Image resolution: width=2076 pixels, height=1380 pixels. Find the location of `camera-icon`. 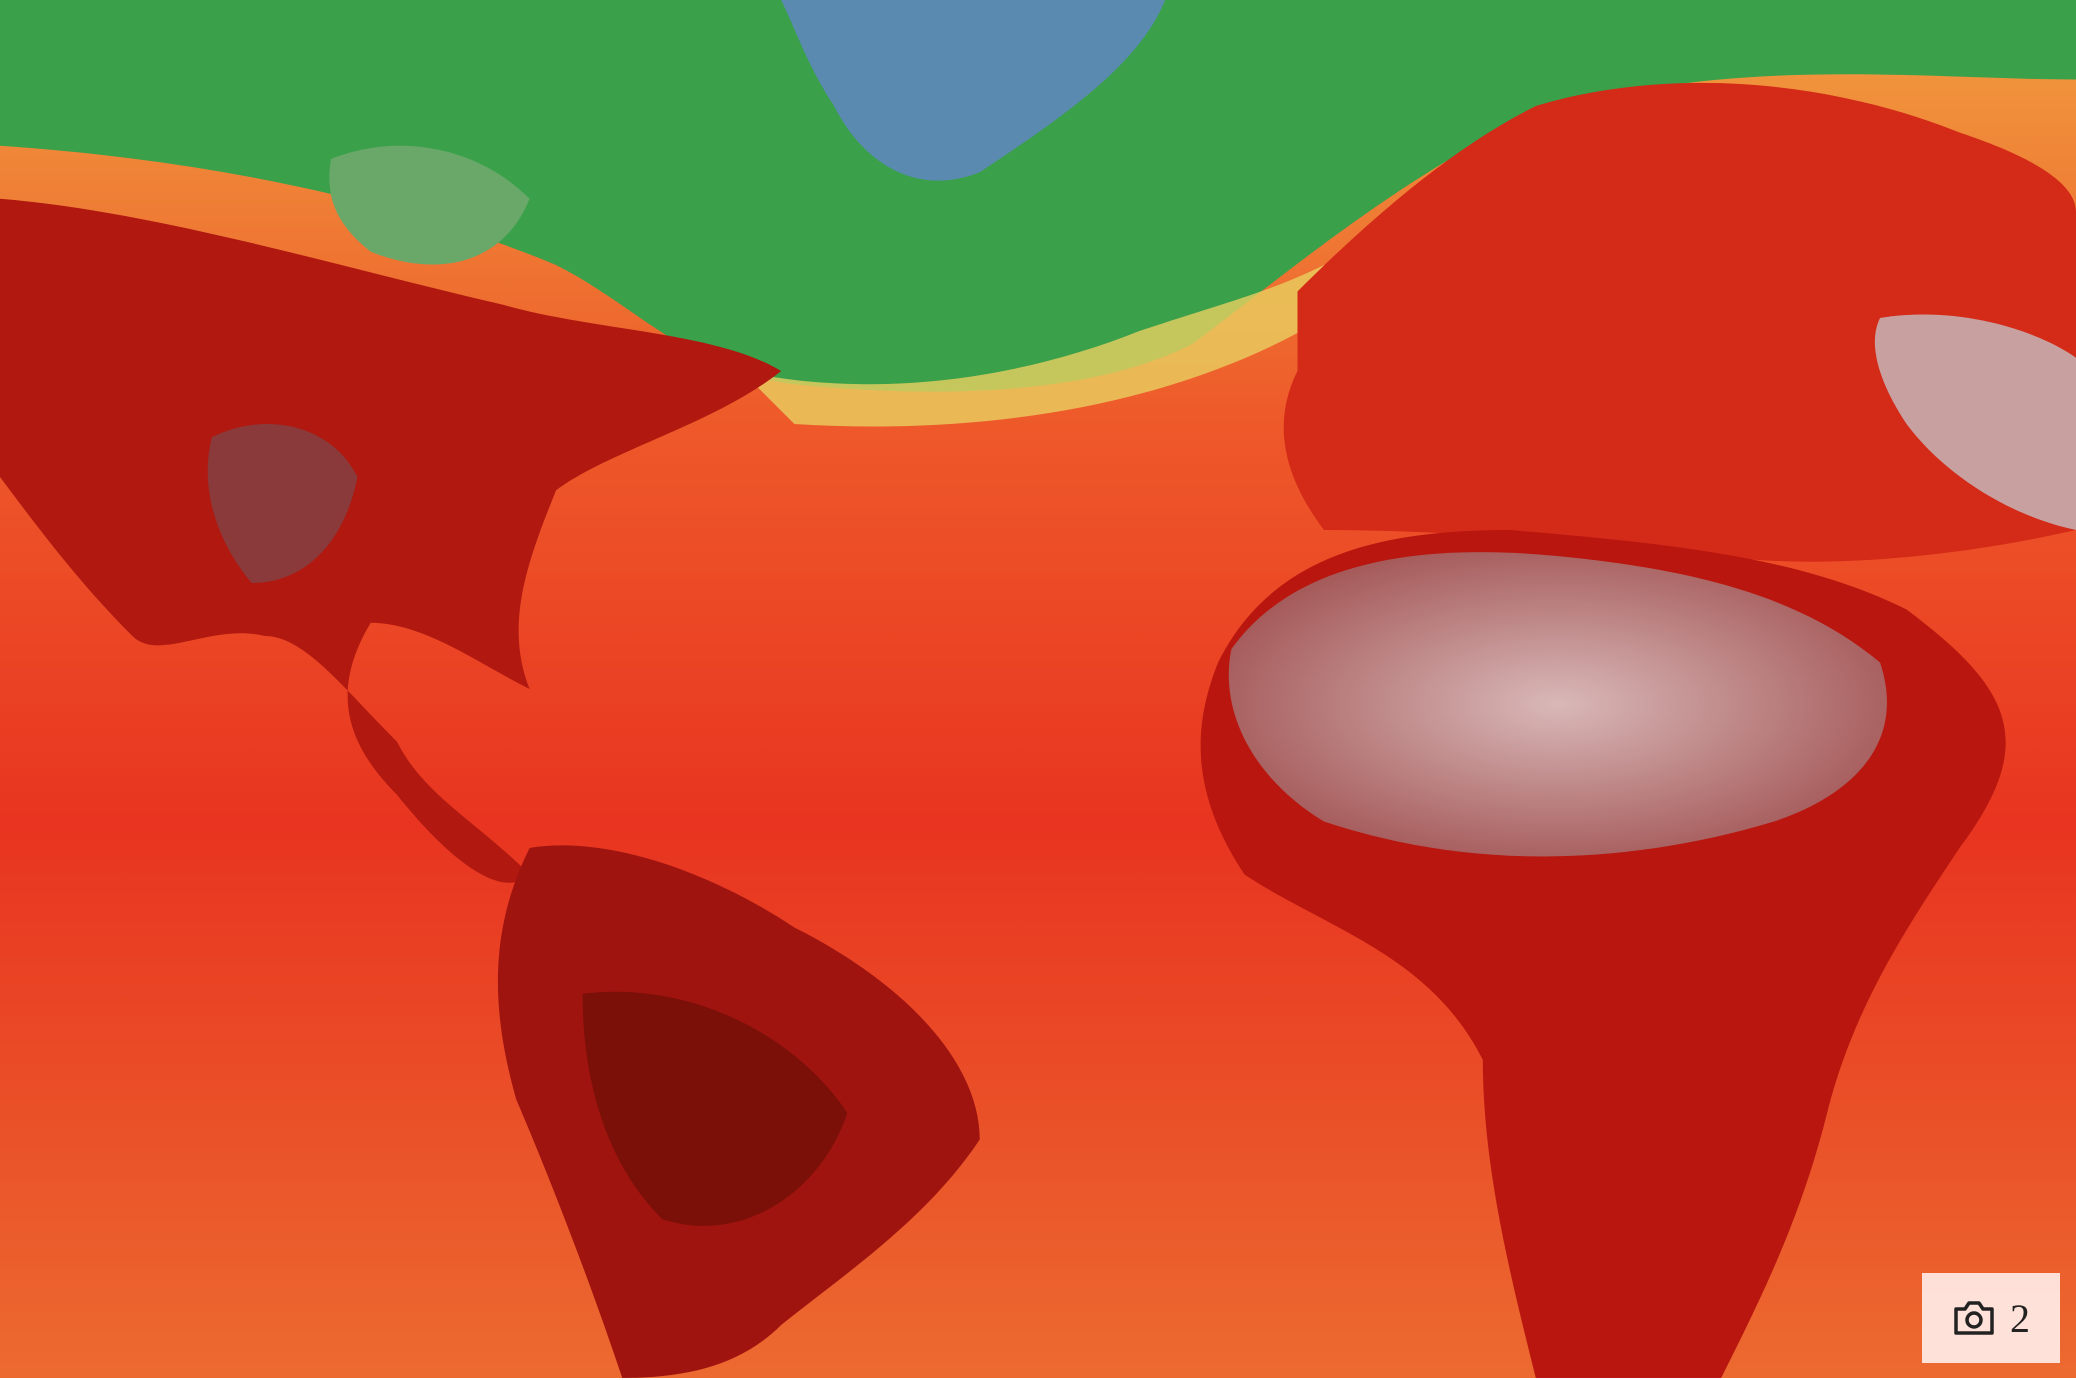

camera-icon is located at coordinates (1974, 1318).